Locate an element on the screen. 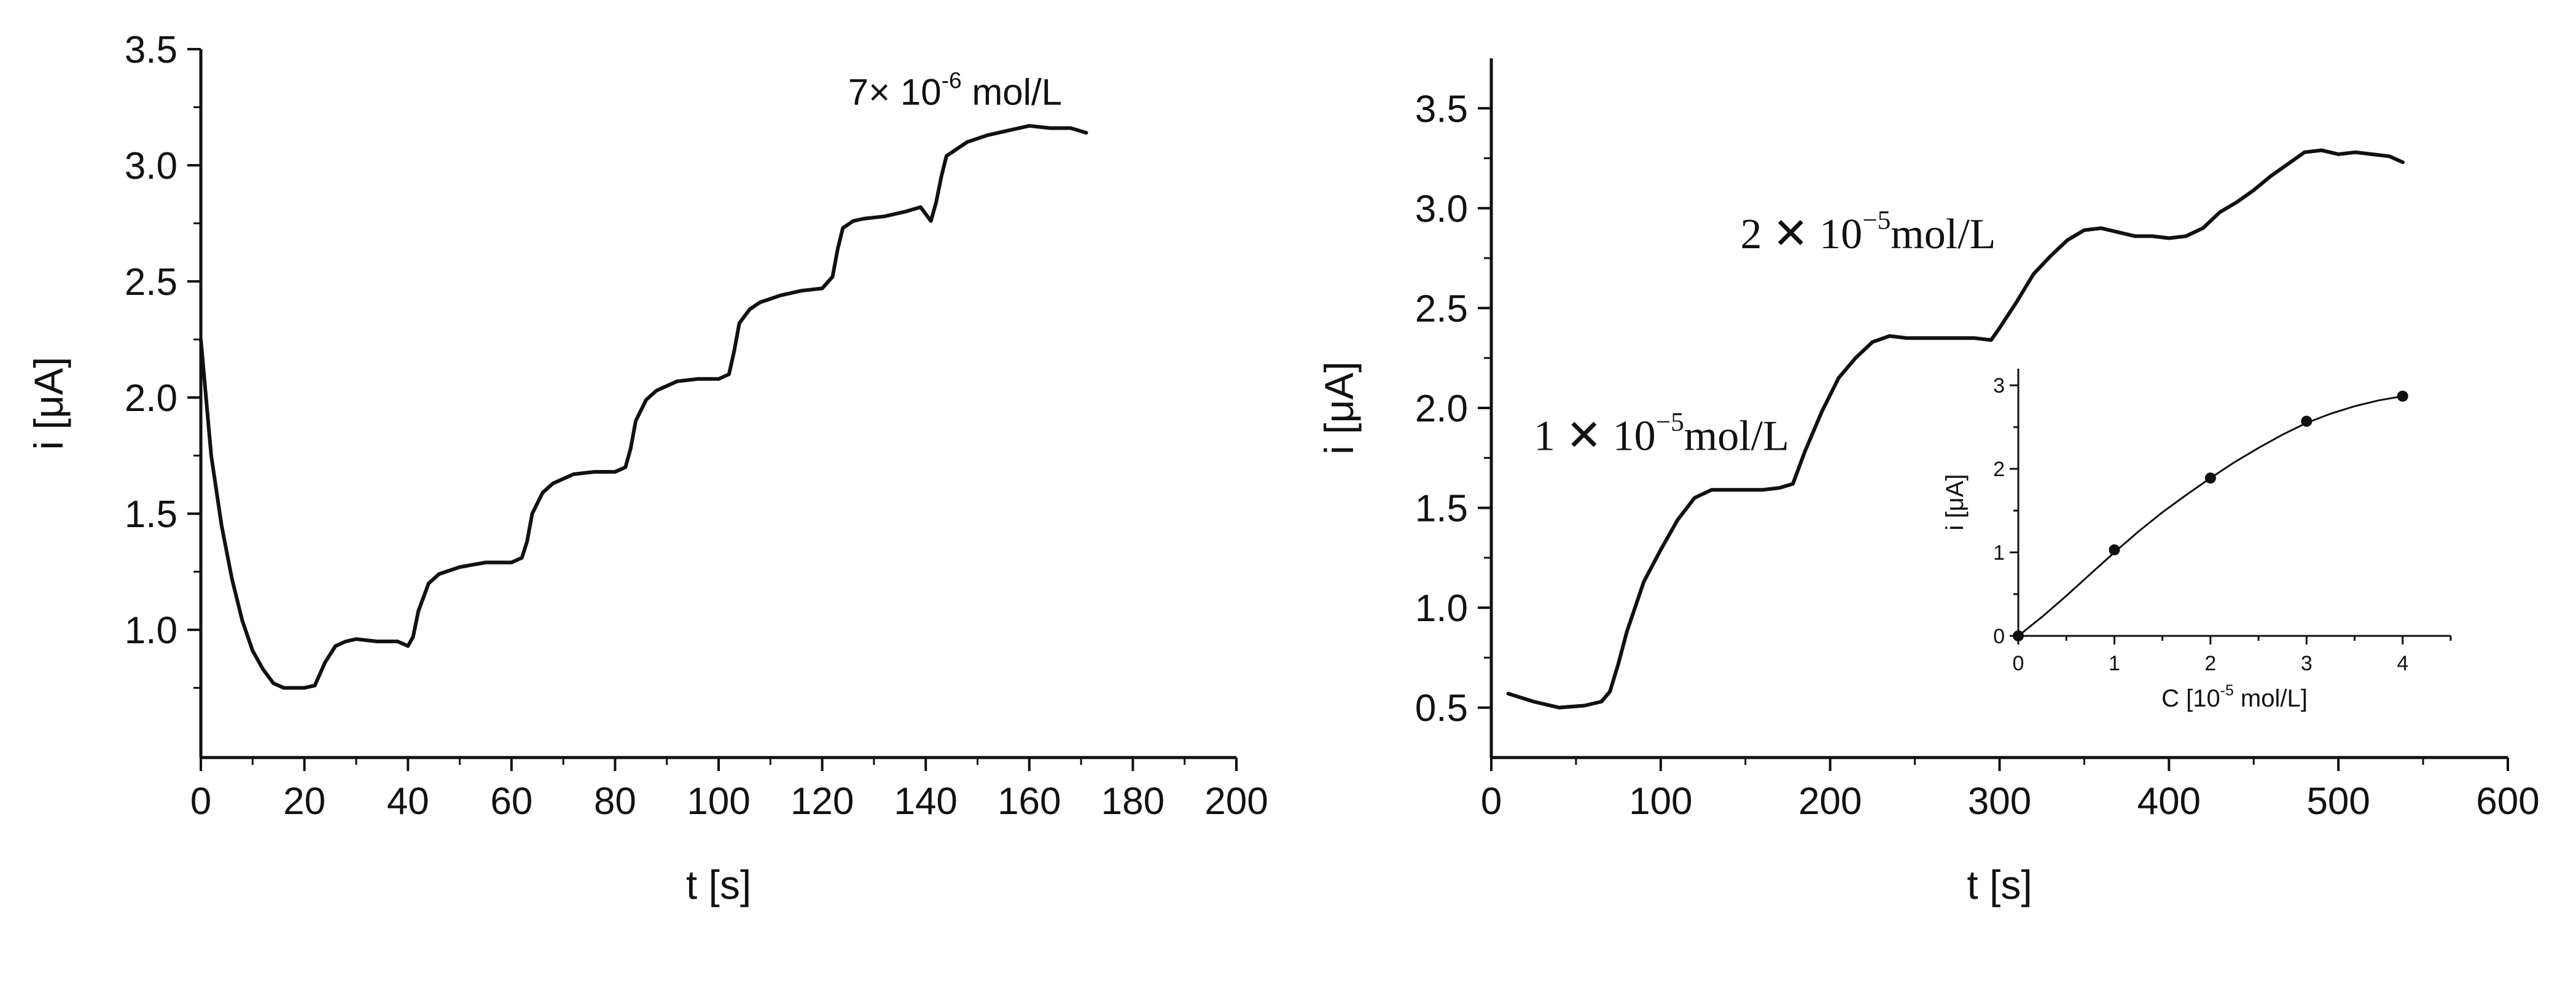 Image resolution: width=2576 pixels, height=991 pixels. inset-y-tick-label: 1 is located at coordinates (1999, 553).